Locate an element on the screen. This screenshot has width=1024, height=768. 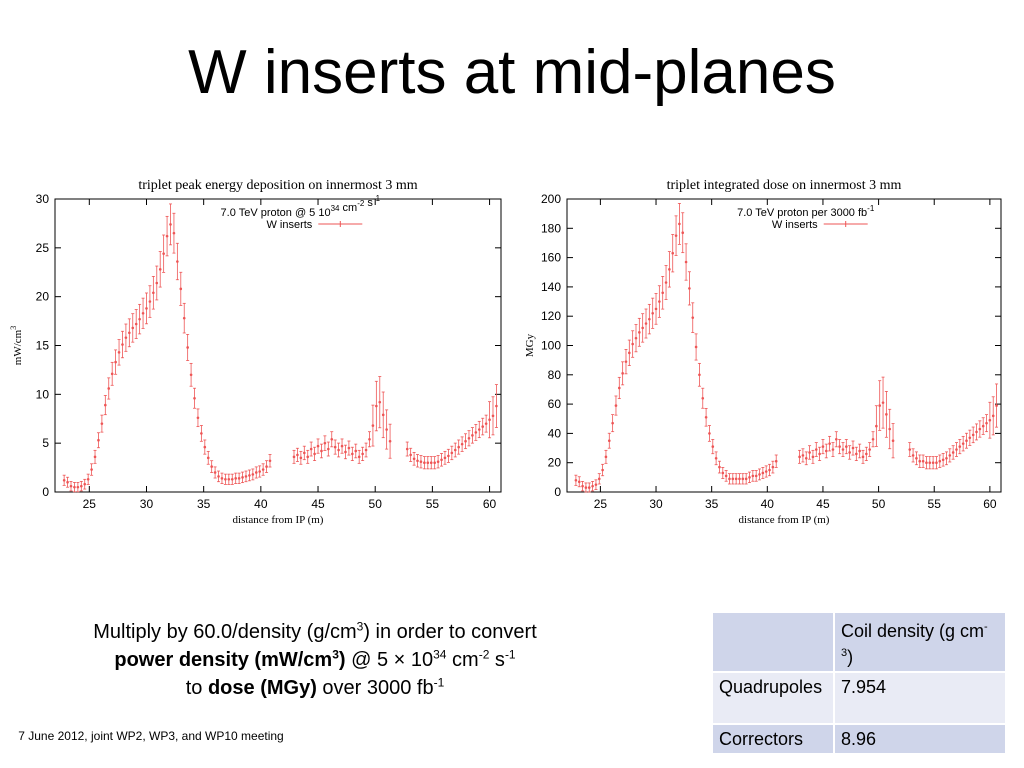
note-power-sup: 3 is located at coordinates (335, 654).